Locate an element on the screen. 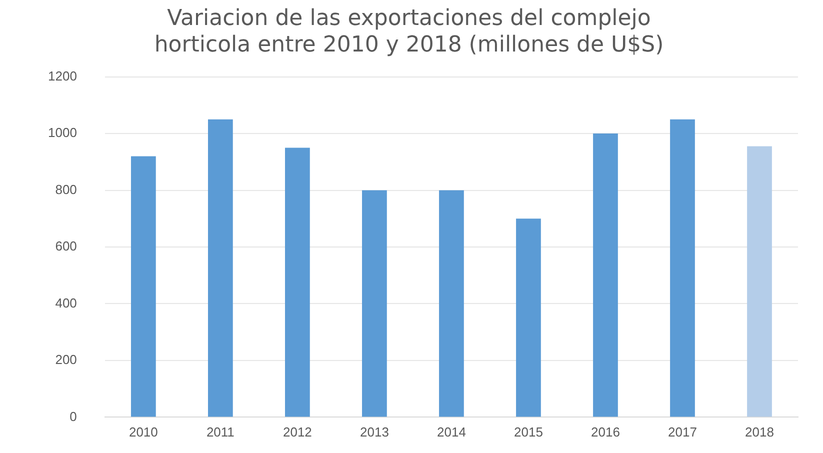  x-tick-label: 2017 is located at coordinates (682, 432).